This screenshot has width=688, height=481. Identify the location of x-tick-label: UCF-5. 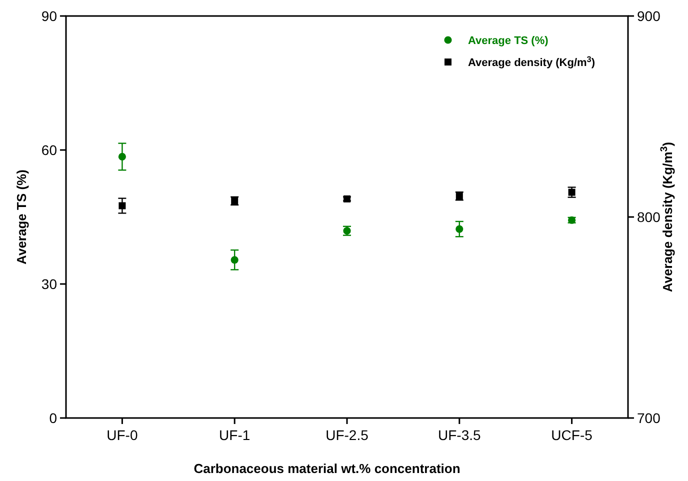
(572, 435).